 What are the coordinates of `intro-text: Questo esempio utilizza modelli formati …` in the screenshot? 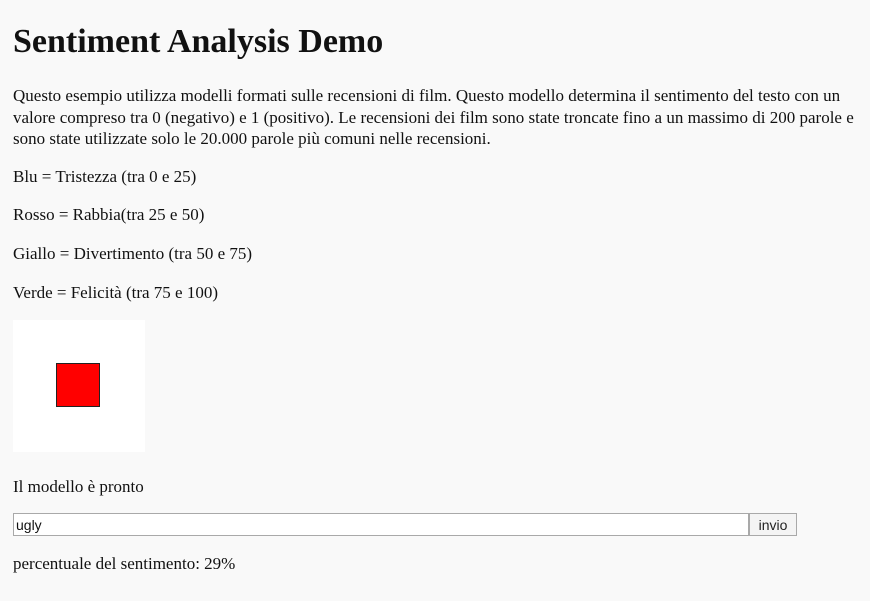 It's located at (433, 117).